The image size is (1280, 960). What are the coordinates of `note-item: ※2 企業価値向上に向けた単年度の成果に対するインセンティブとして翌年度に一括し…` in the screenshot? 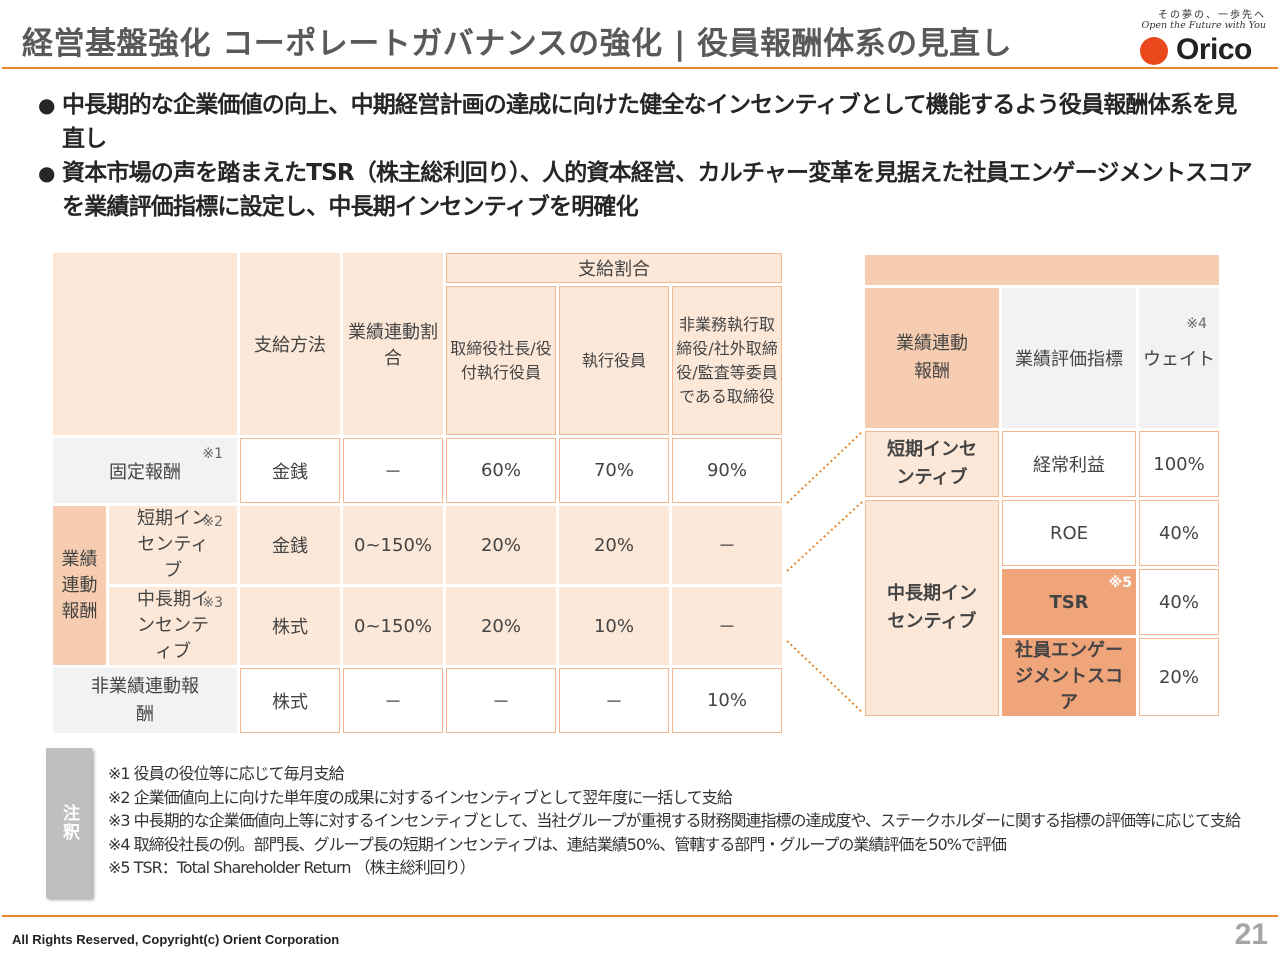 It's located at (420, 797).